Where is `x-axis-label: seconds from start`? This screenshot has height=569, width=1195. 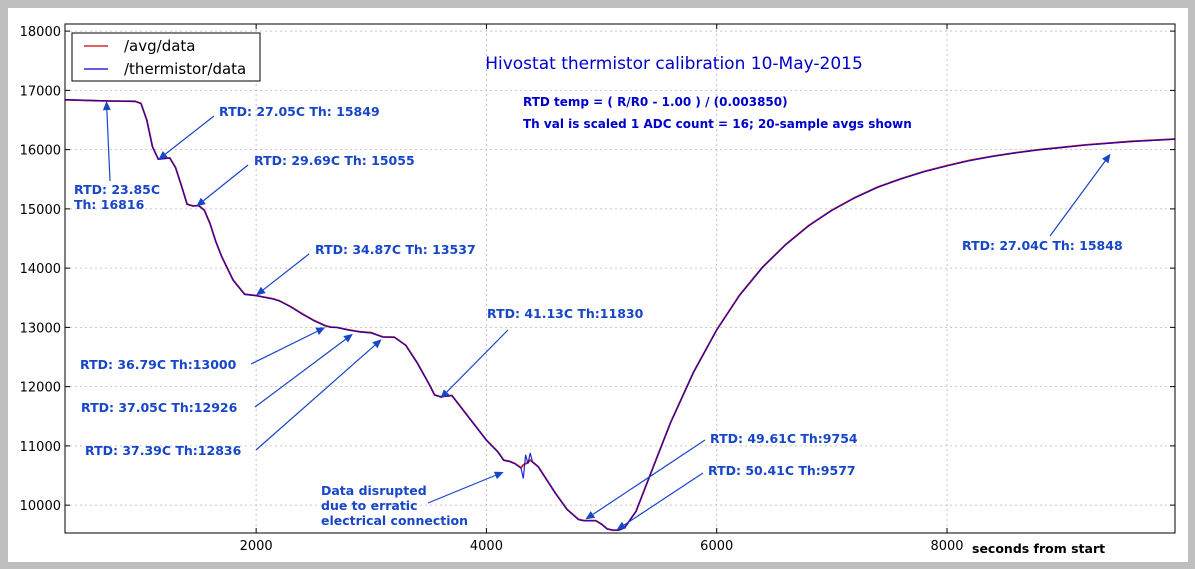 x-axis-label: seconds from start is located at coordinates (1038, 548).